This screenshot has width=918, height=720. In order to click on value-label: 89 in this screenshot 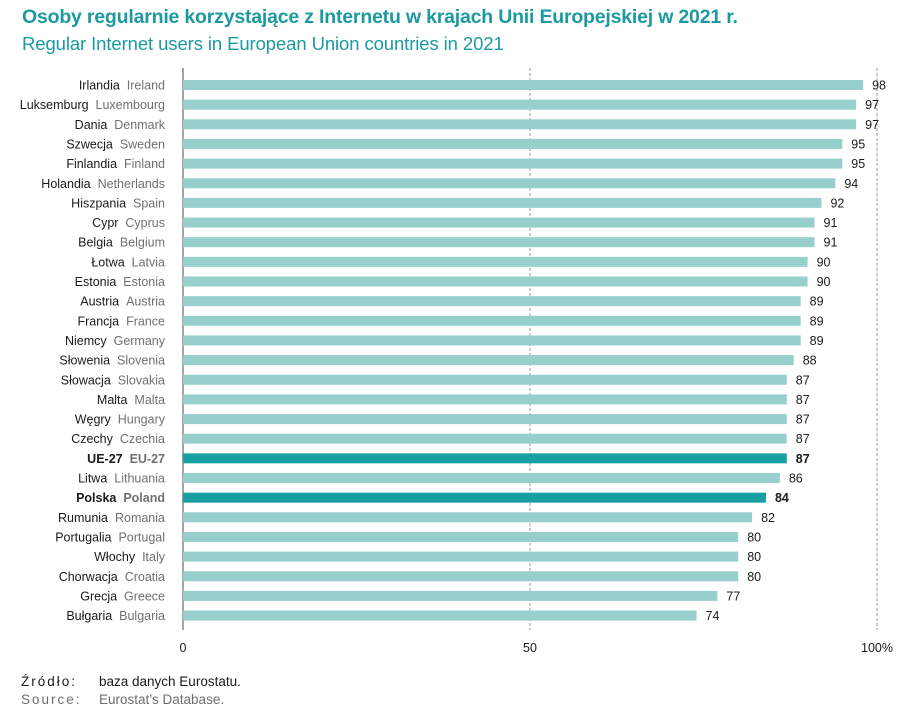, I will do `click(817, 321)`.